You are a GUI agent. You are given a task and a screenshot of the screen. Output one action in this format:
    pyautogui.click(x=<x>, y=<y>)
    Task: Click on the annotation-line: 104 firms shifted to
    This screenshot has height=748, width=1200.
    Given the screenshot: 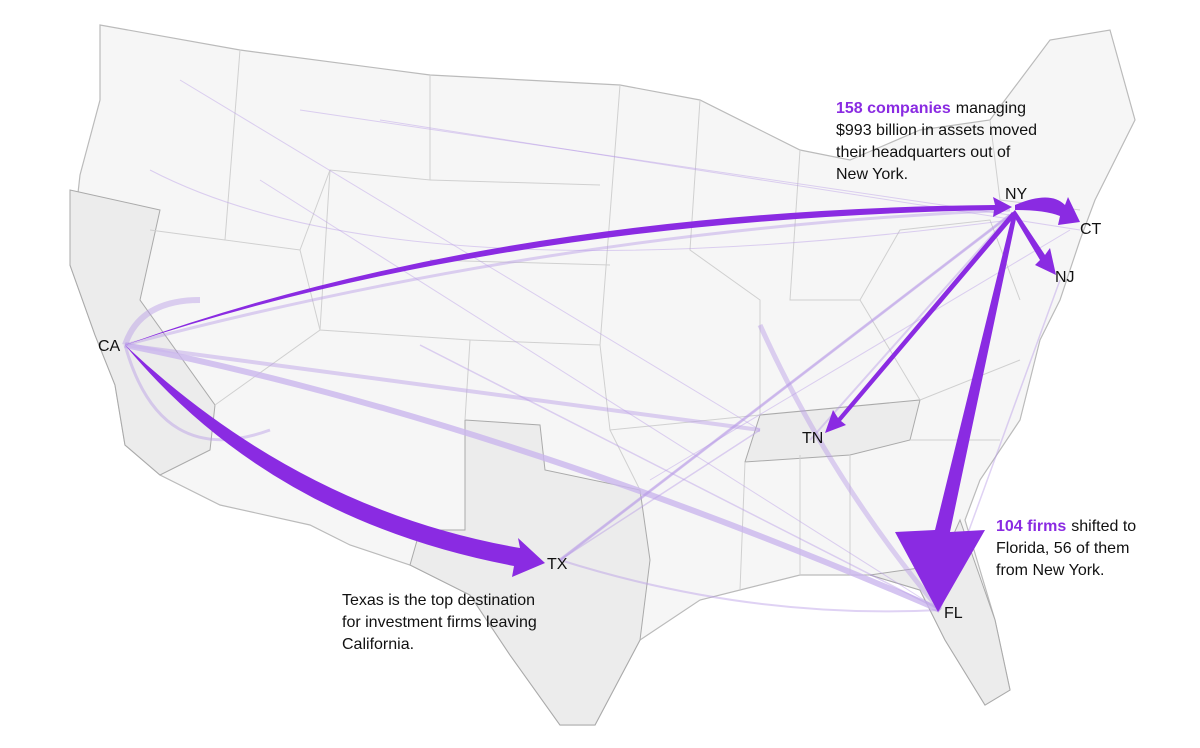 What is the action you would take?
    pyautogui.click(x=1066, y=526)
    